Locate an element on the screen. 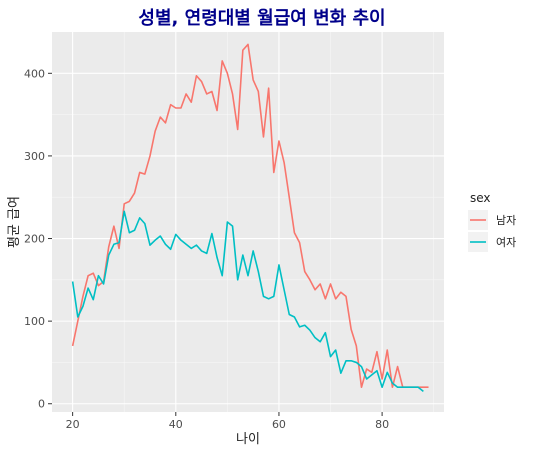  y-tick-label: 100 is located at coordinates (34, 321).